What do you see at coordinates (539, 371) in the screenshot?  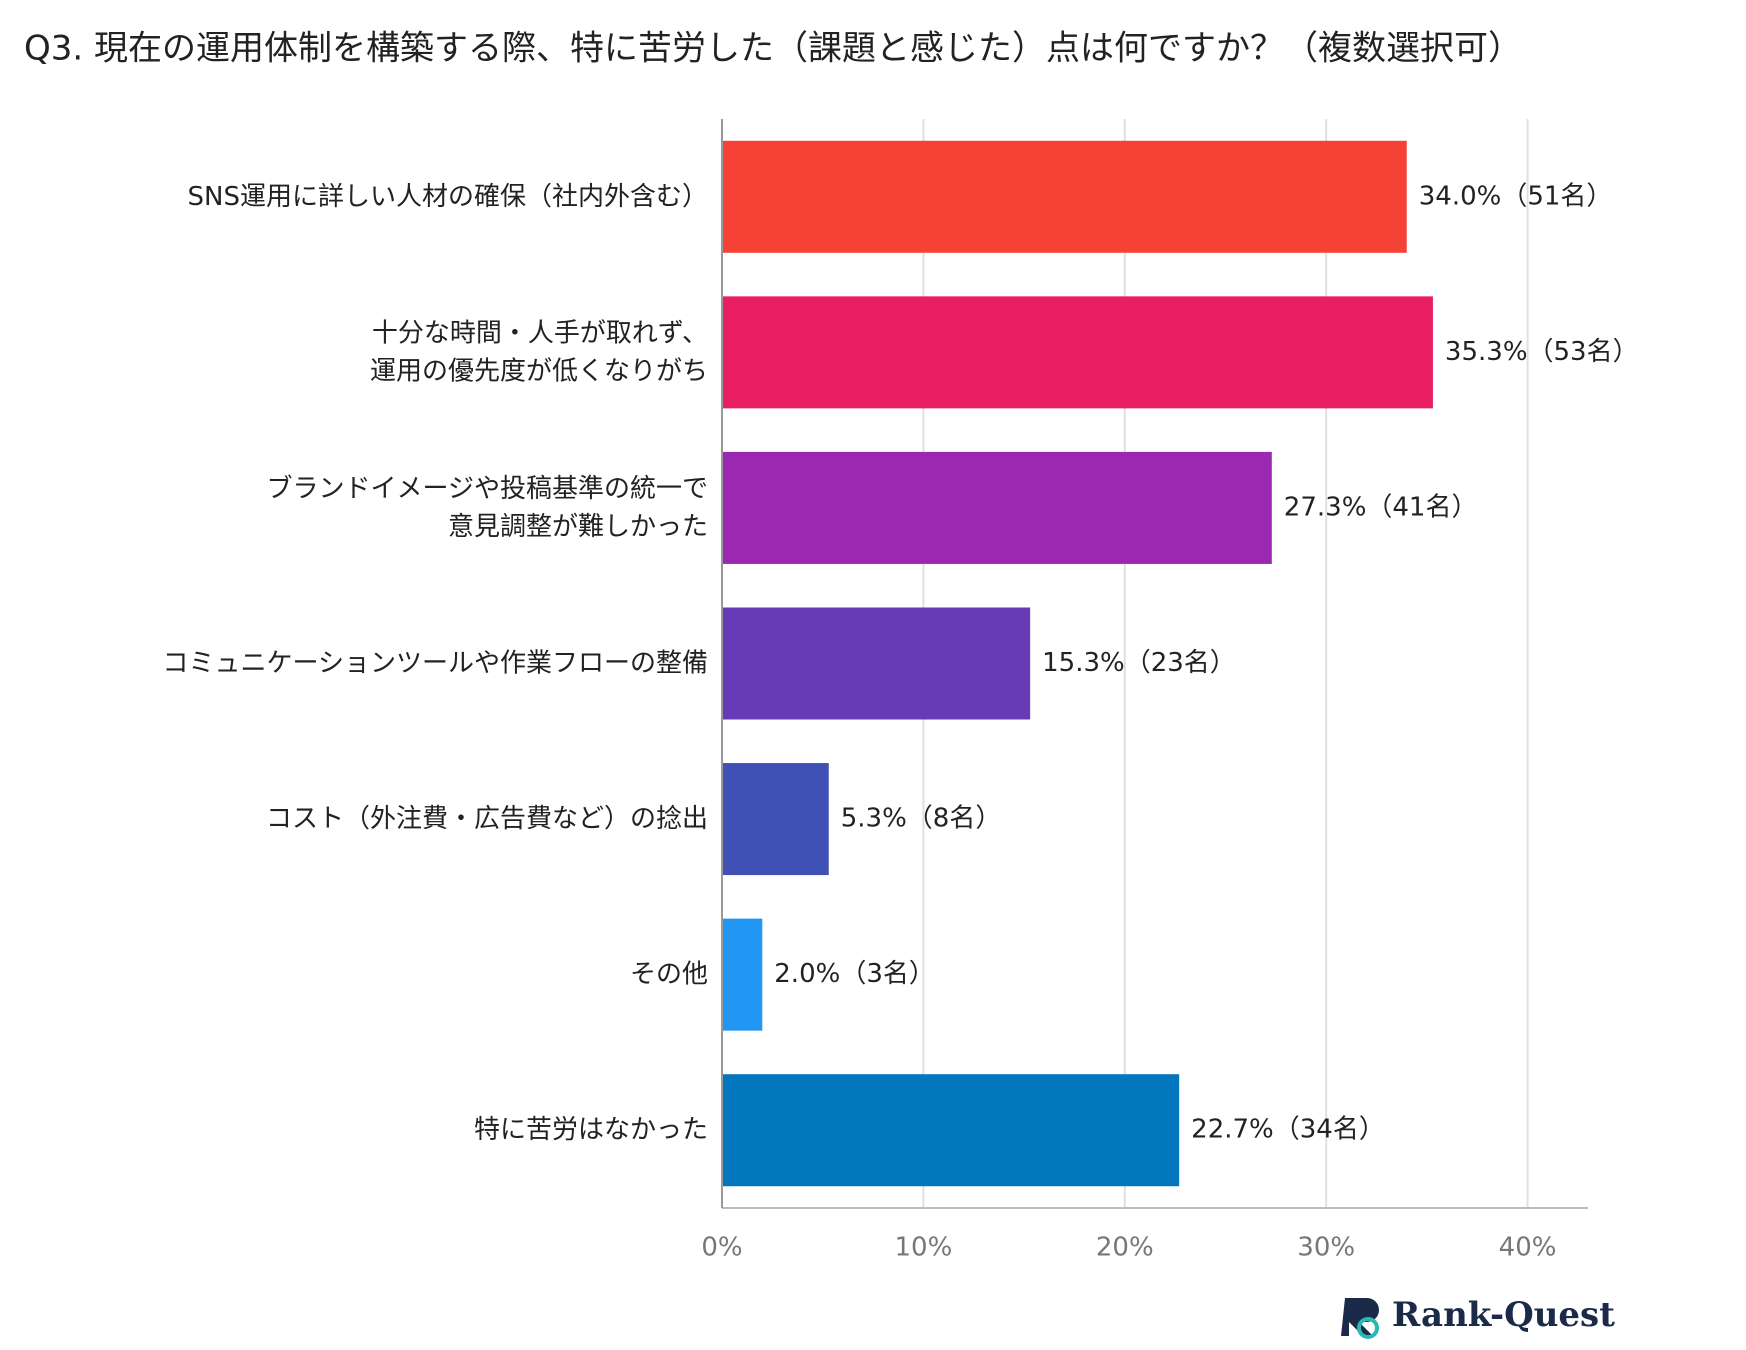 I see `y-tick-label-line: 運用の優先度が低くなりがち` at bounding box center [539, 371].